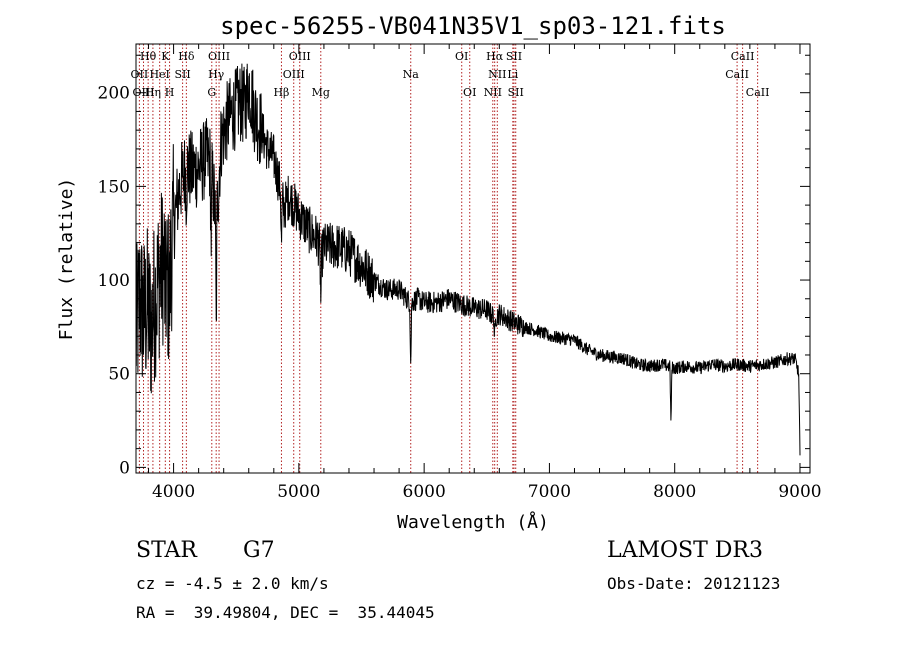  Describe the element at coordinates (495, 56) in the screenshot. I see `line-marker-label: Hα` at that location.